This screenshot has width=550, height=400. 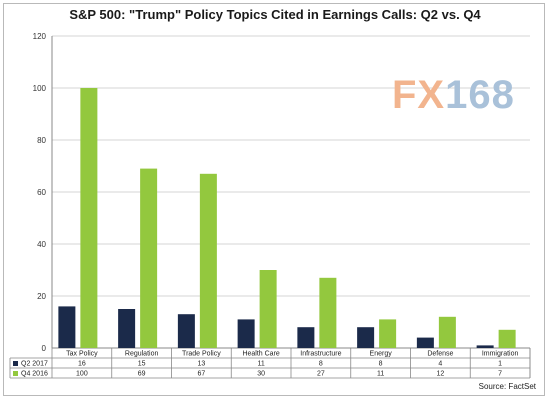 I want to click on watermark-logo: FX168, so click(x=453, y=95).